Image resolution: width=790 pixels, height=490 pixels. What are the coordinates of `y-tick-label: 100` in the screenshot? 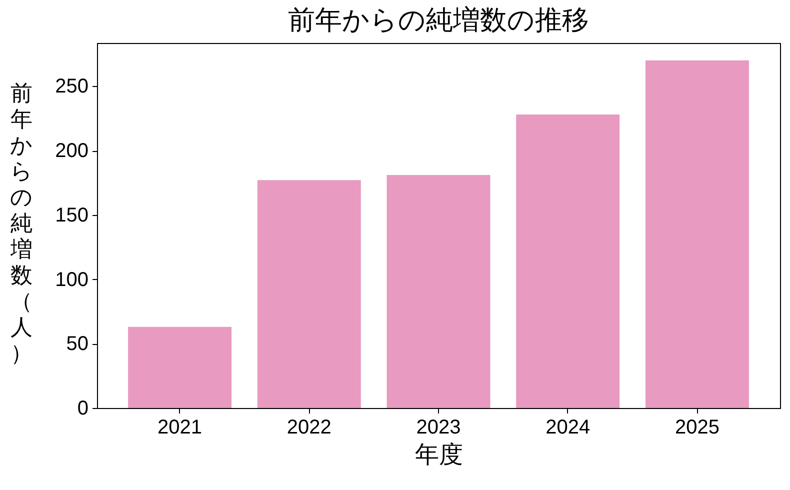 It's located at (71, 279).